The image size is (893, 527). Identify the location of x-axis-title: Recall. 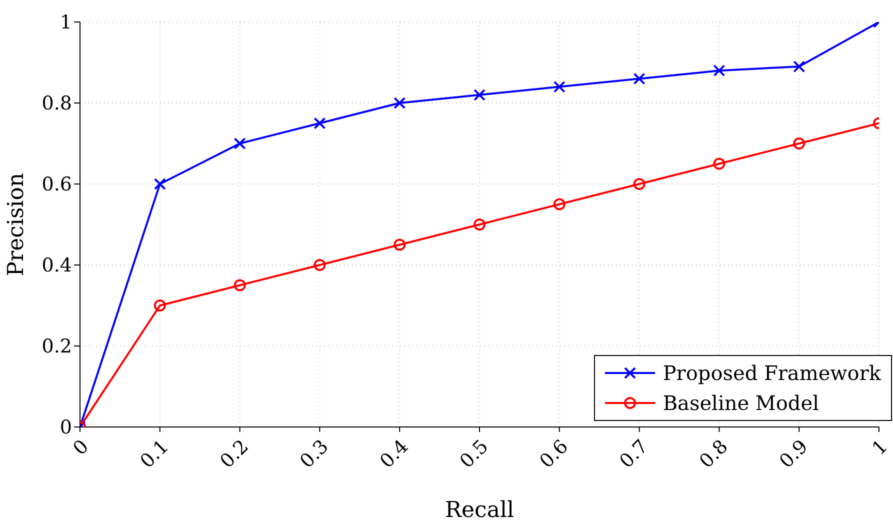
(479, 510).